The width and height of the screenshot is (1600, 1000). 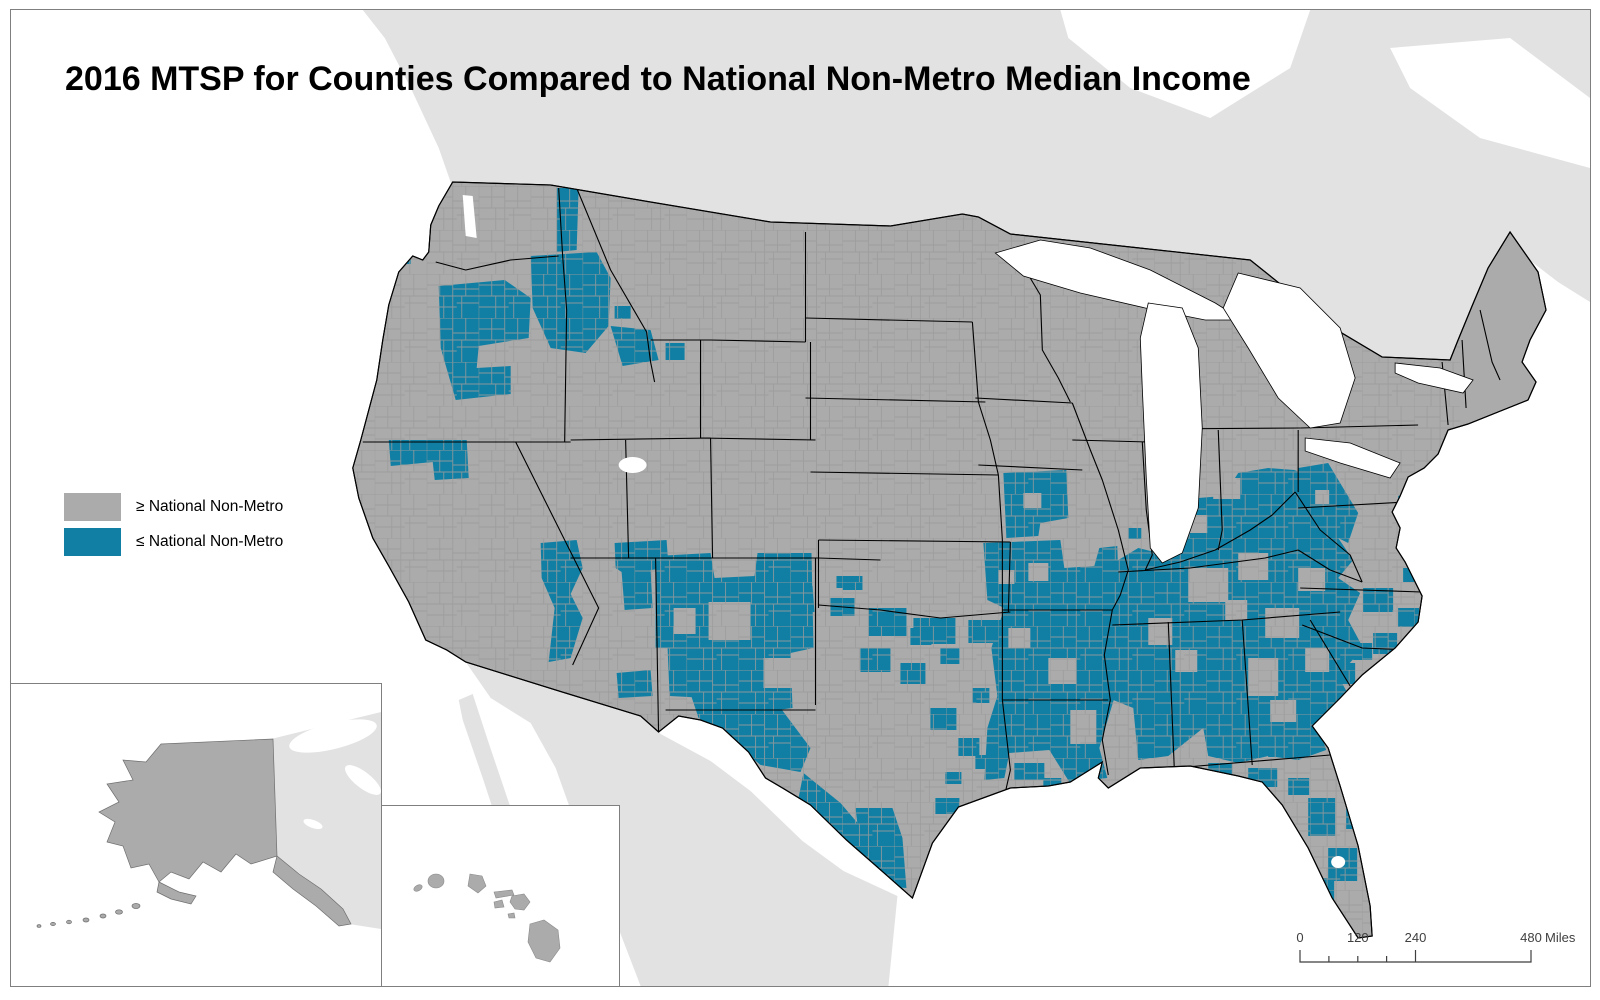 I want to click on alaska-panhandle, so click(x=312, y=891).